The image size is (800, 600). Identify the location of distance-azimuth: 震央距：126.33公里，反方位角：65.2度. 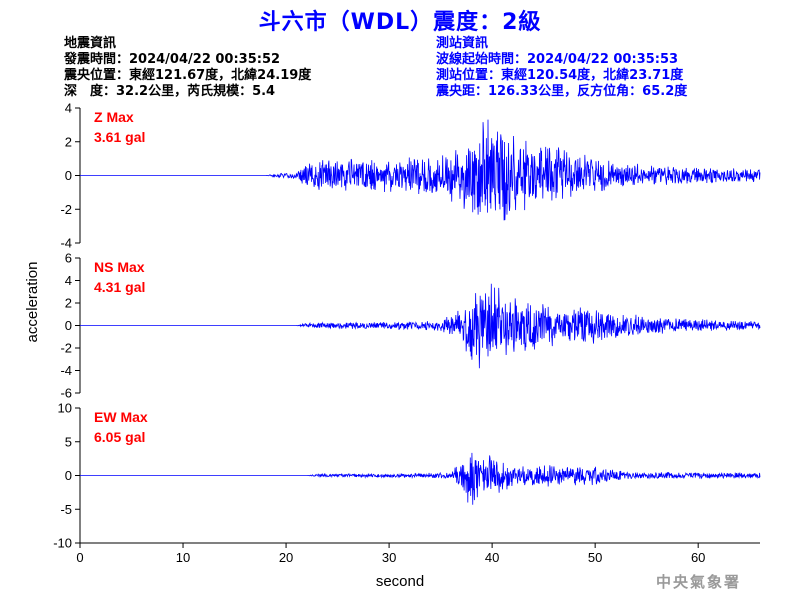
(562, 91).